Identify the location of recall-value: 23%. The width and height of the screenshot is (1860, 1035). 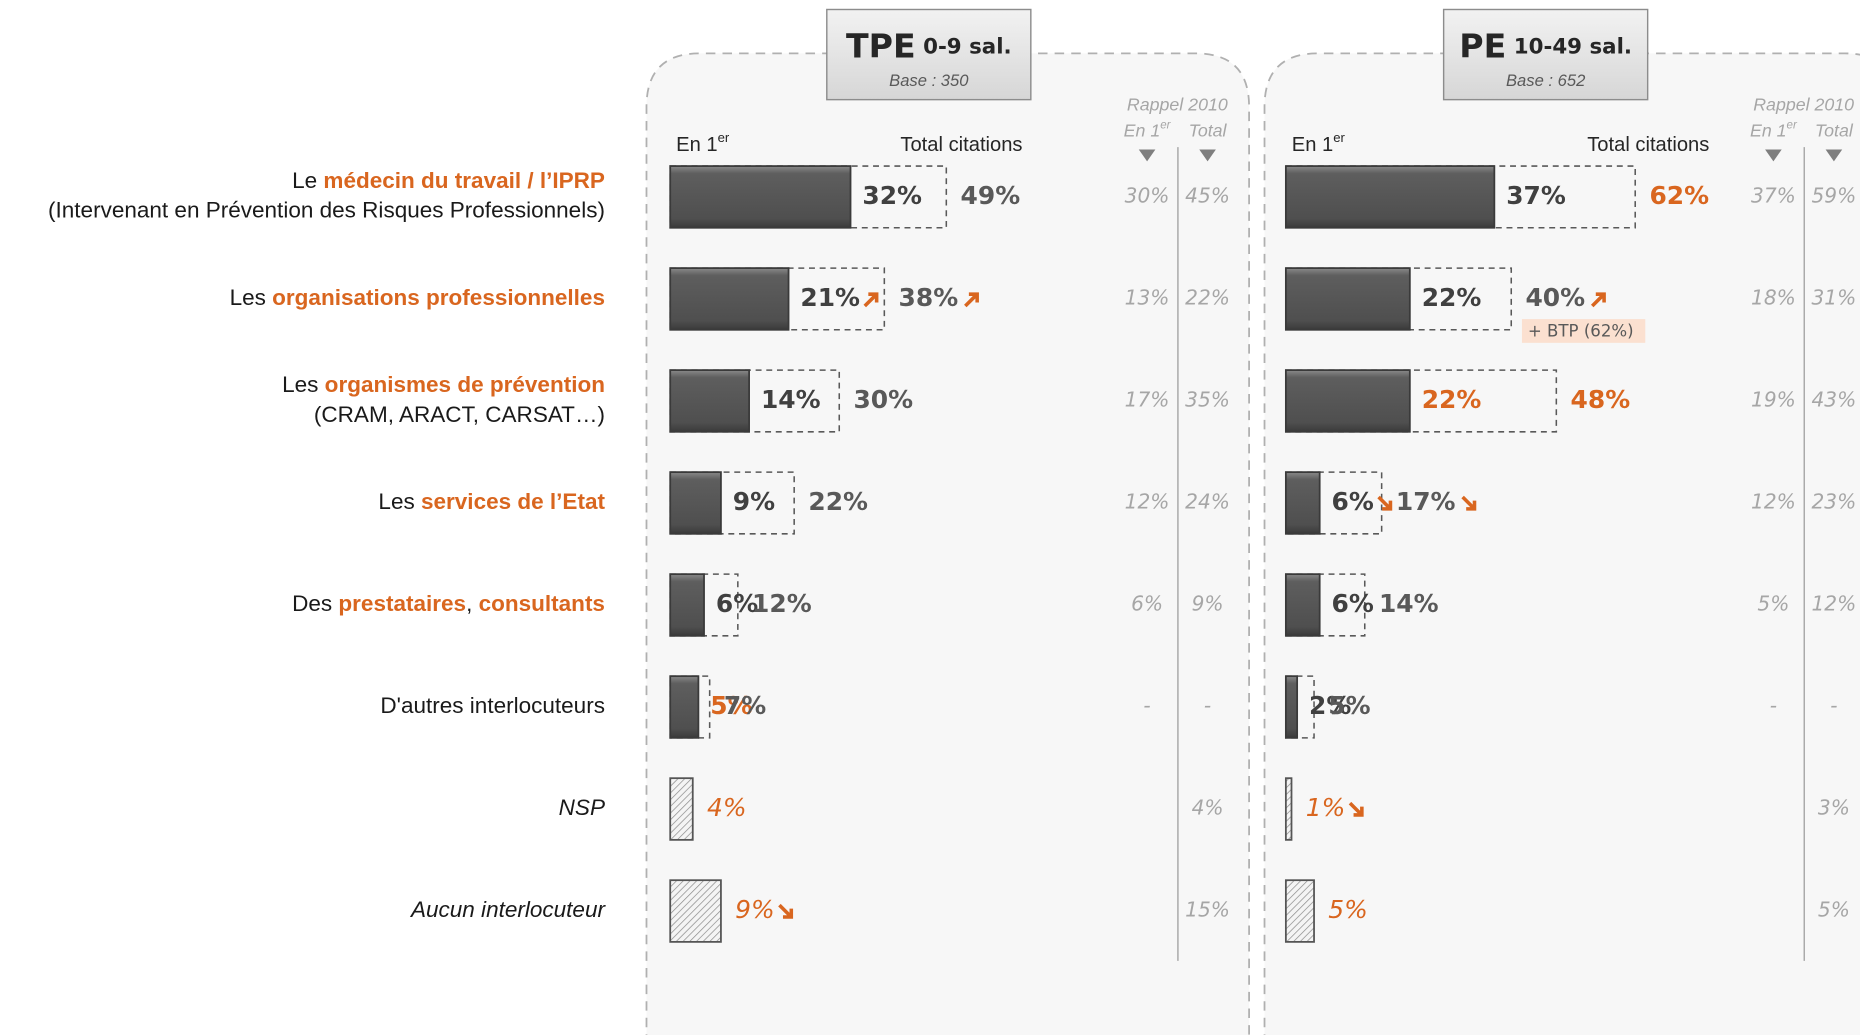
(1833, 501).